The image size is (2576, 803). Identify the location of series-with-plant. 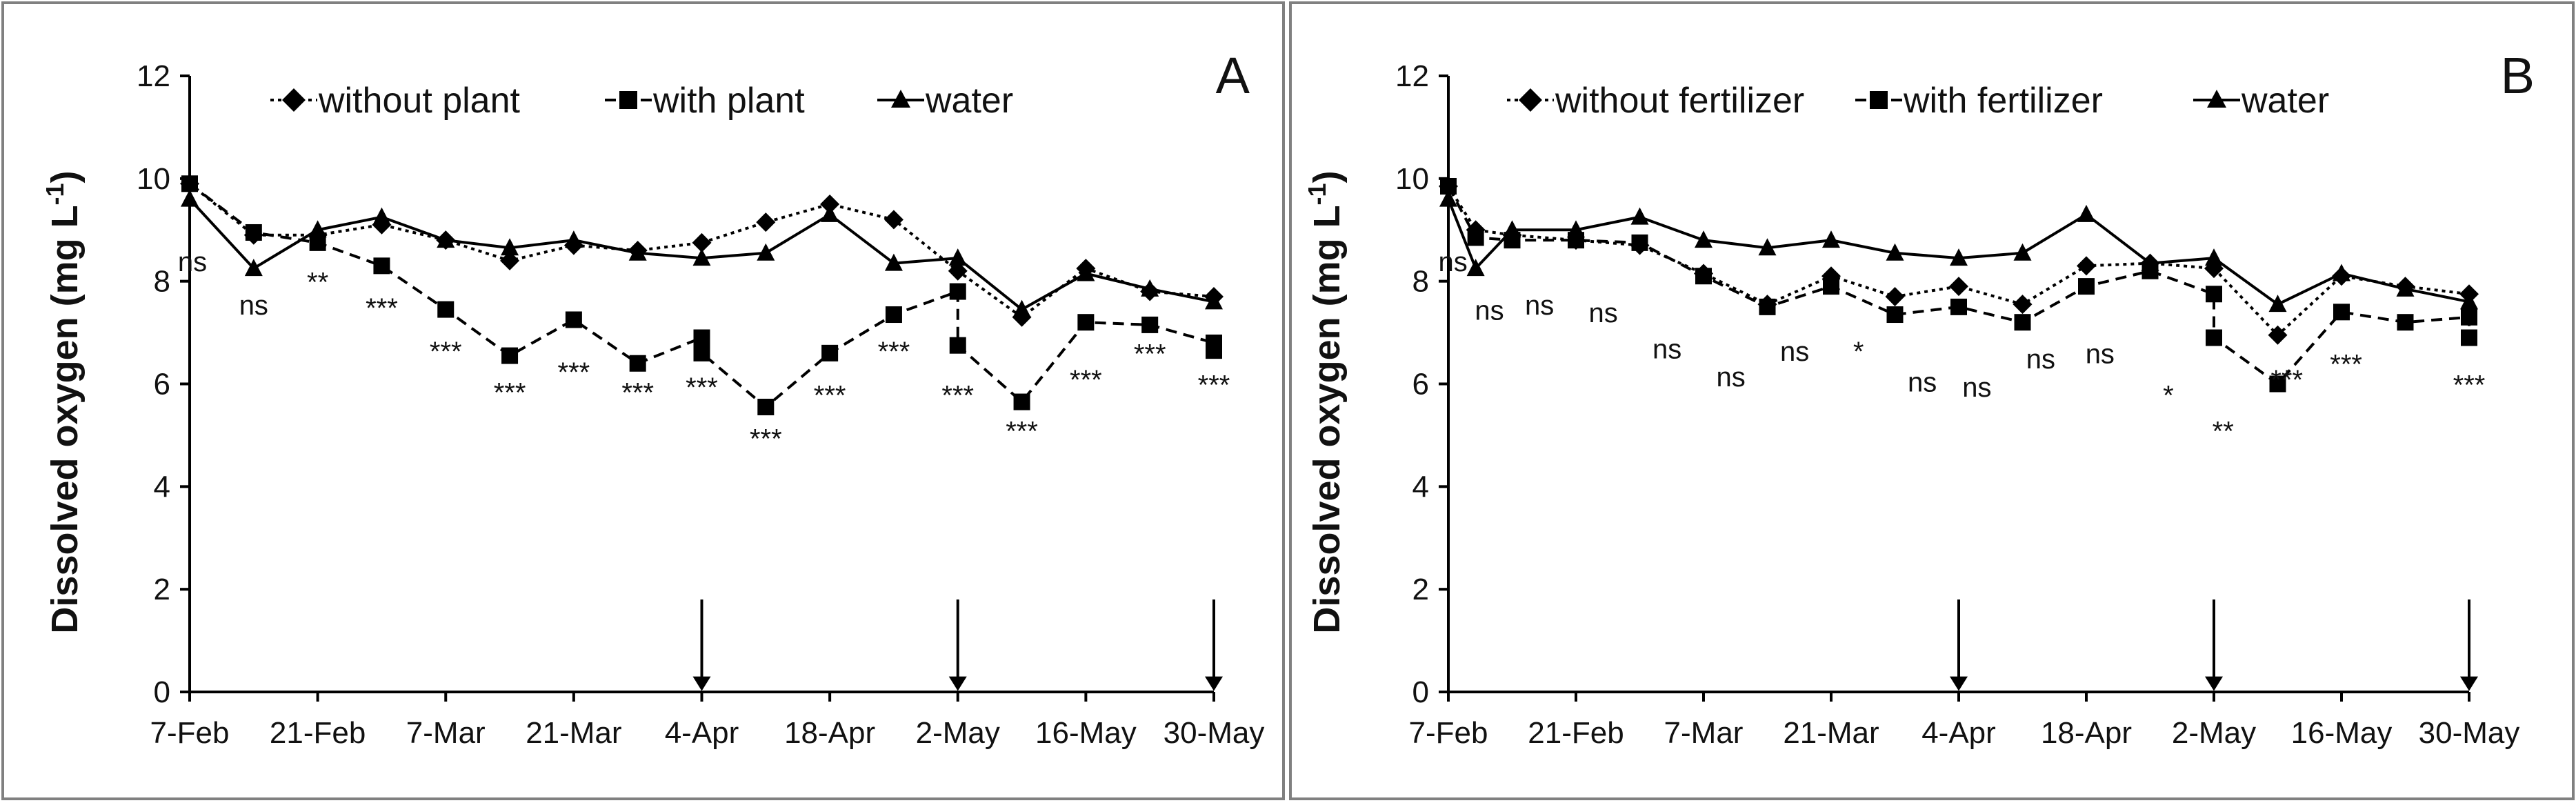
(701, 295).